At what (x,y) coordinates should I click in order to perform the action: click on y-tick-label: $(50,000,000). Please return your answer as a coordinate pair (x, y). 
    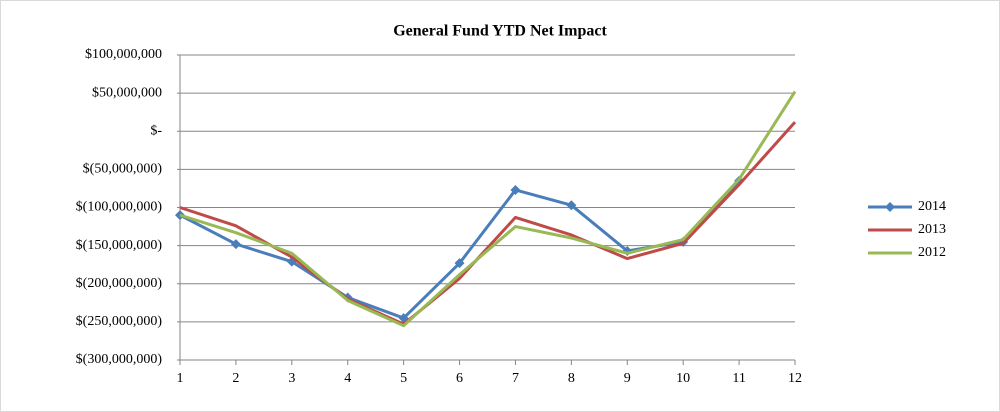
    Looking at the image, I should click on (123, 169).